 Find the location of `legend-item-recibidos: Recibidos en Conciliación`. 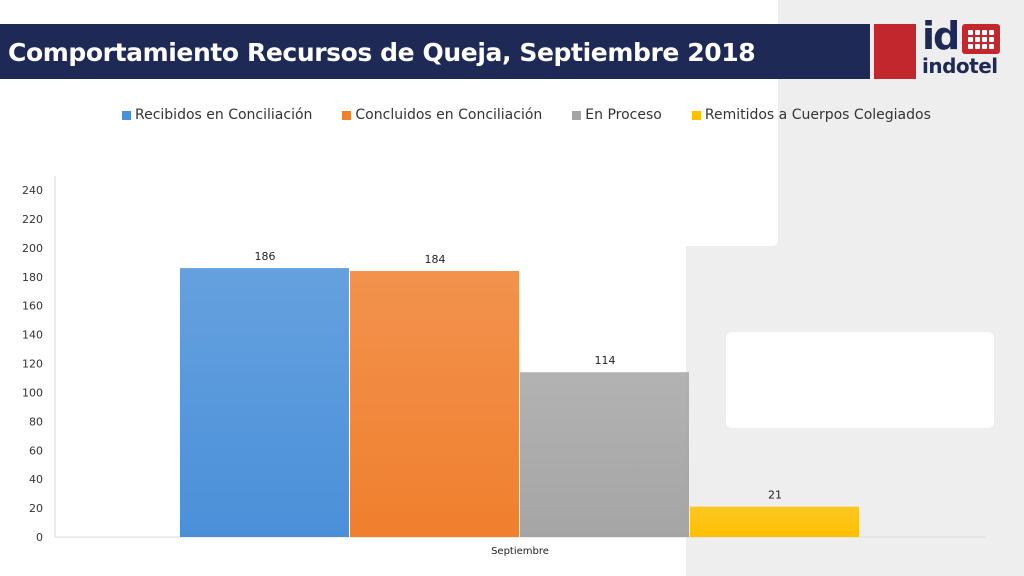

legend-item-recibidos: Recibidos en Conciliación is located at coordinates (217, 115).